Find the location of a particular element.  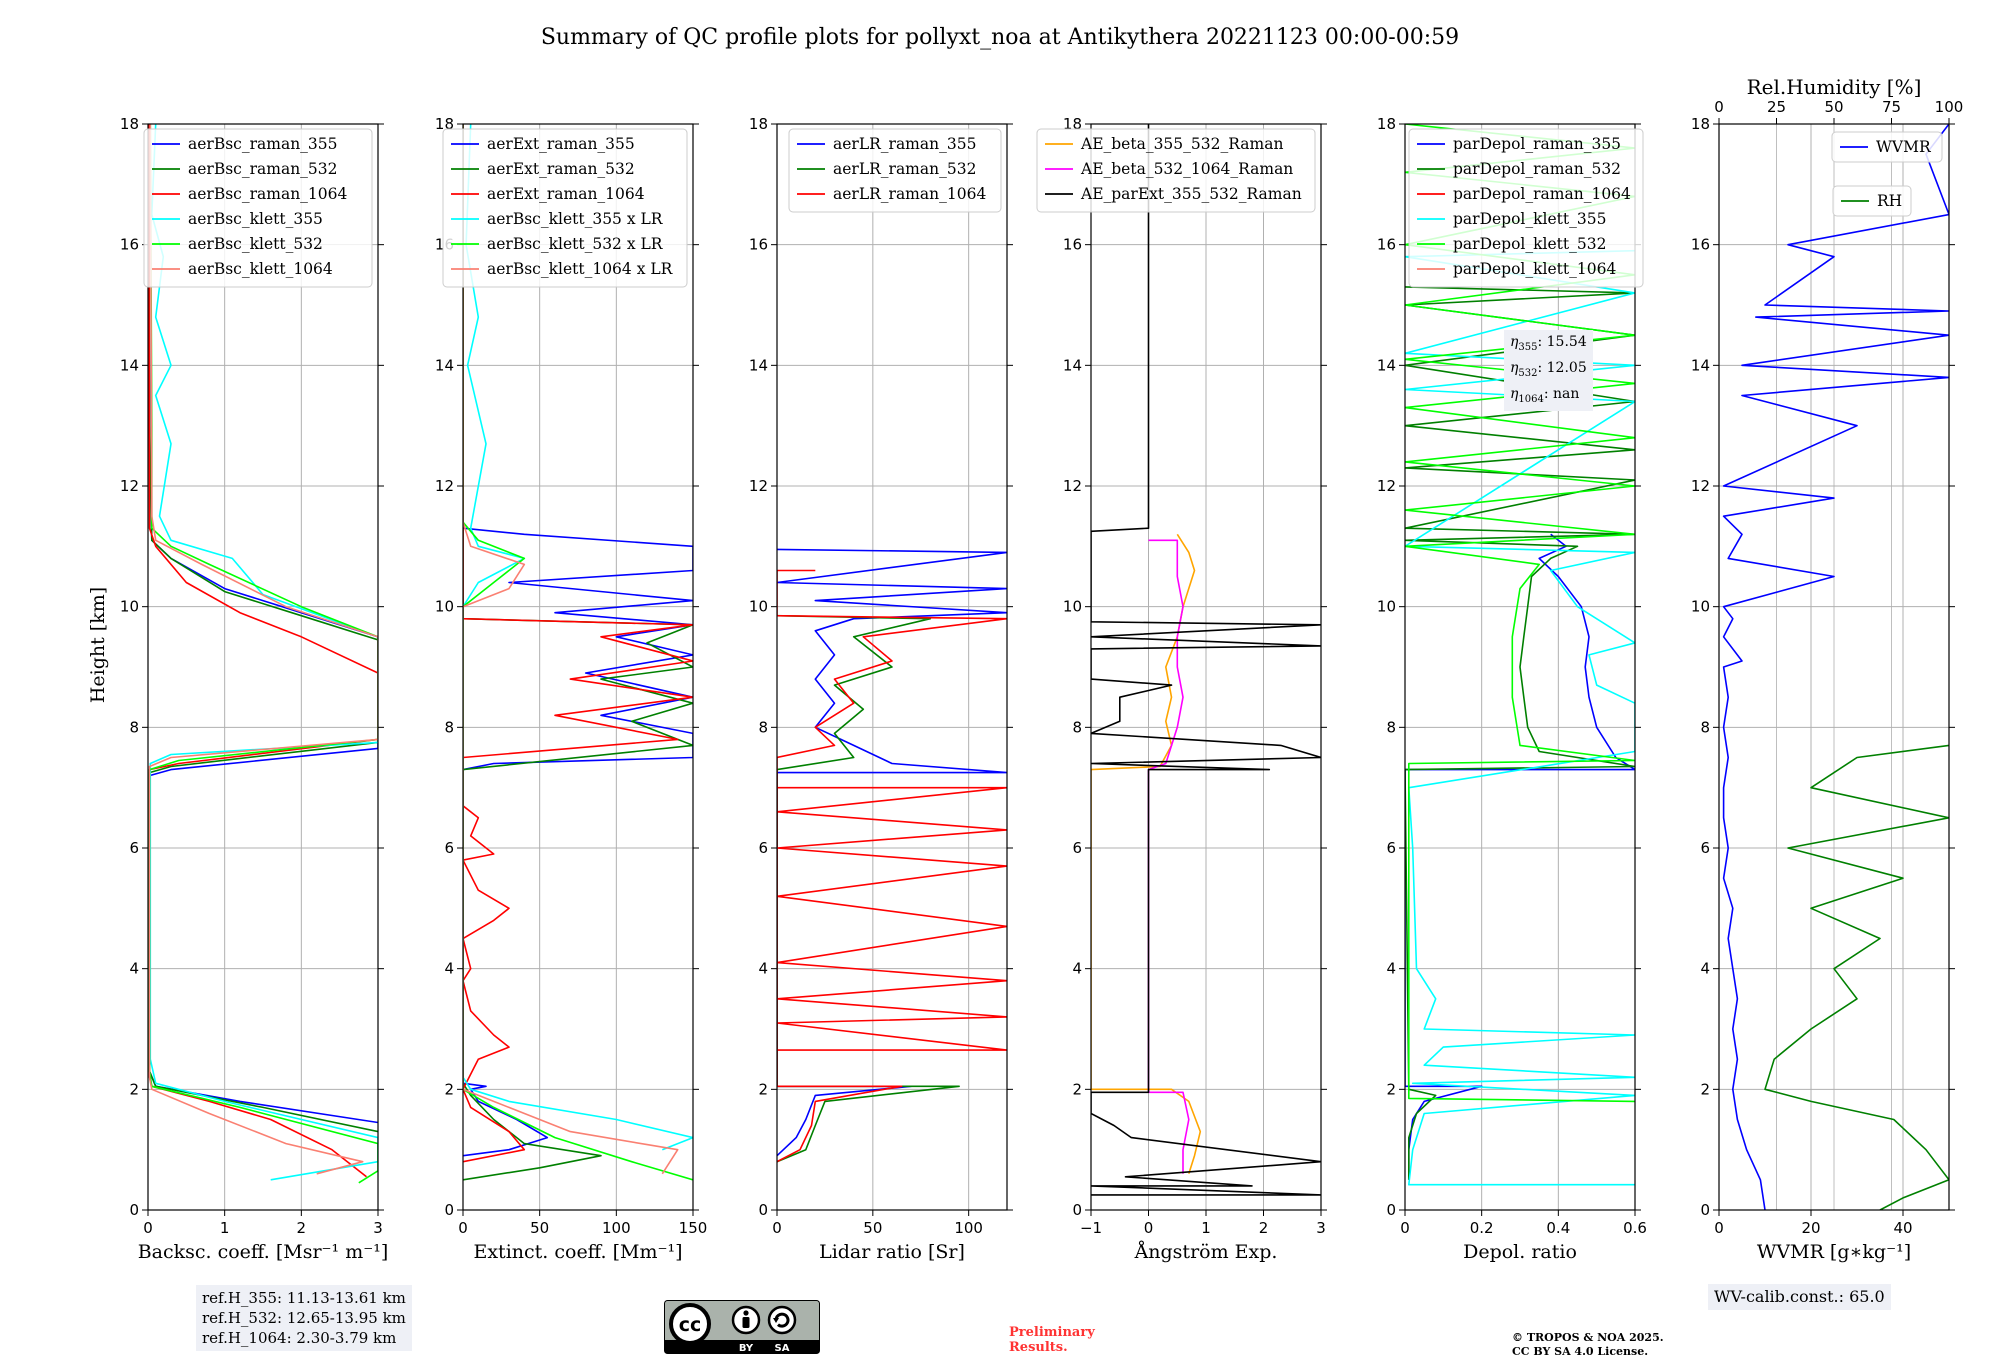

x-tick-label: 20 is located at coordinates (1810, 1228).